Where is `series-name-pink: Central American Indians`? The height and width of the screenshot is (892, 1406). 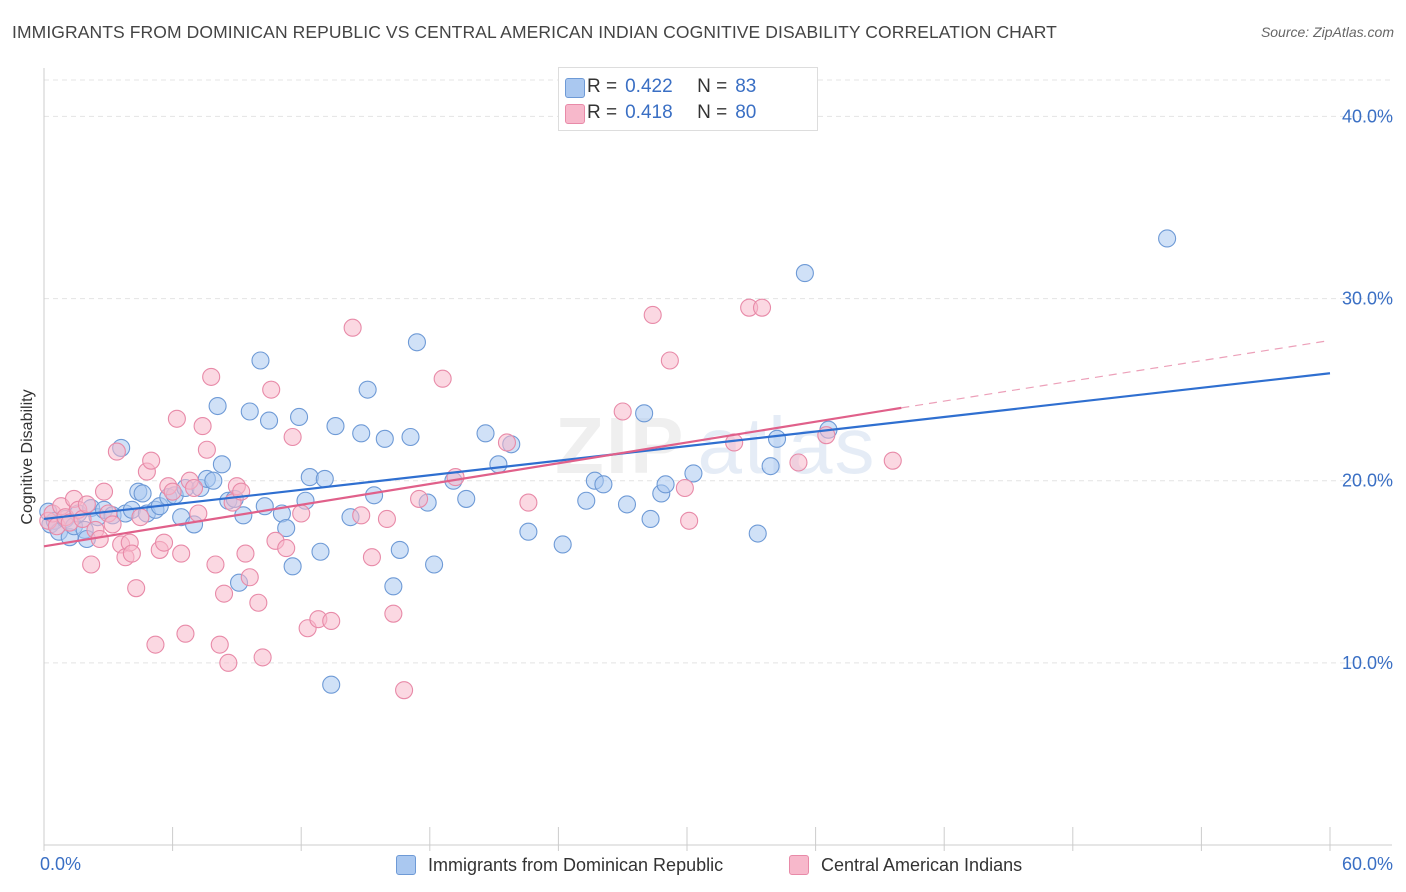
series-name-pink: Central American Indians is located at coordinates (922, 864).